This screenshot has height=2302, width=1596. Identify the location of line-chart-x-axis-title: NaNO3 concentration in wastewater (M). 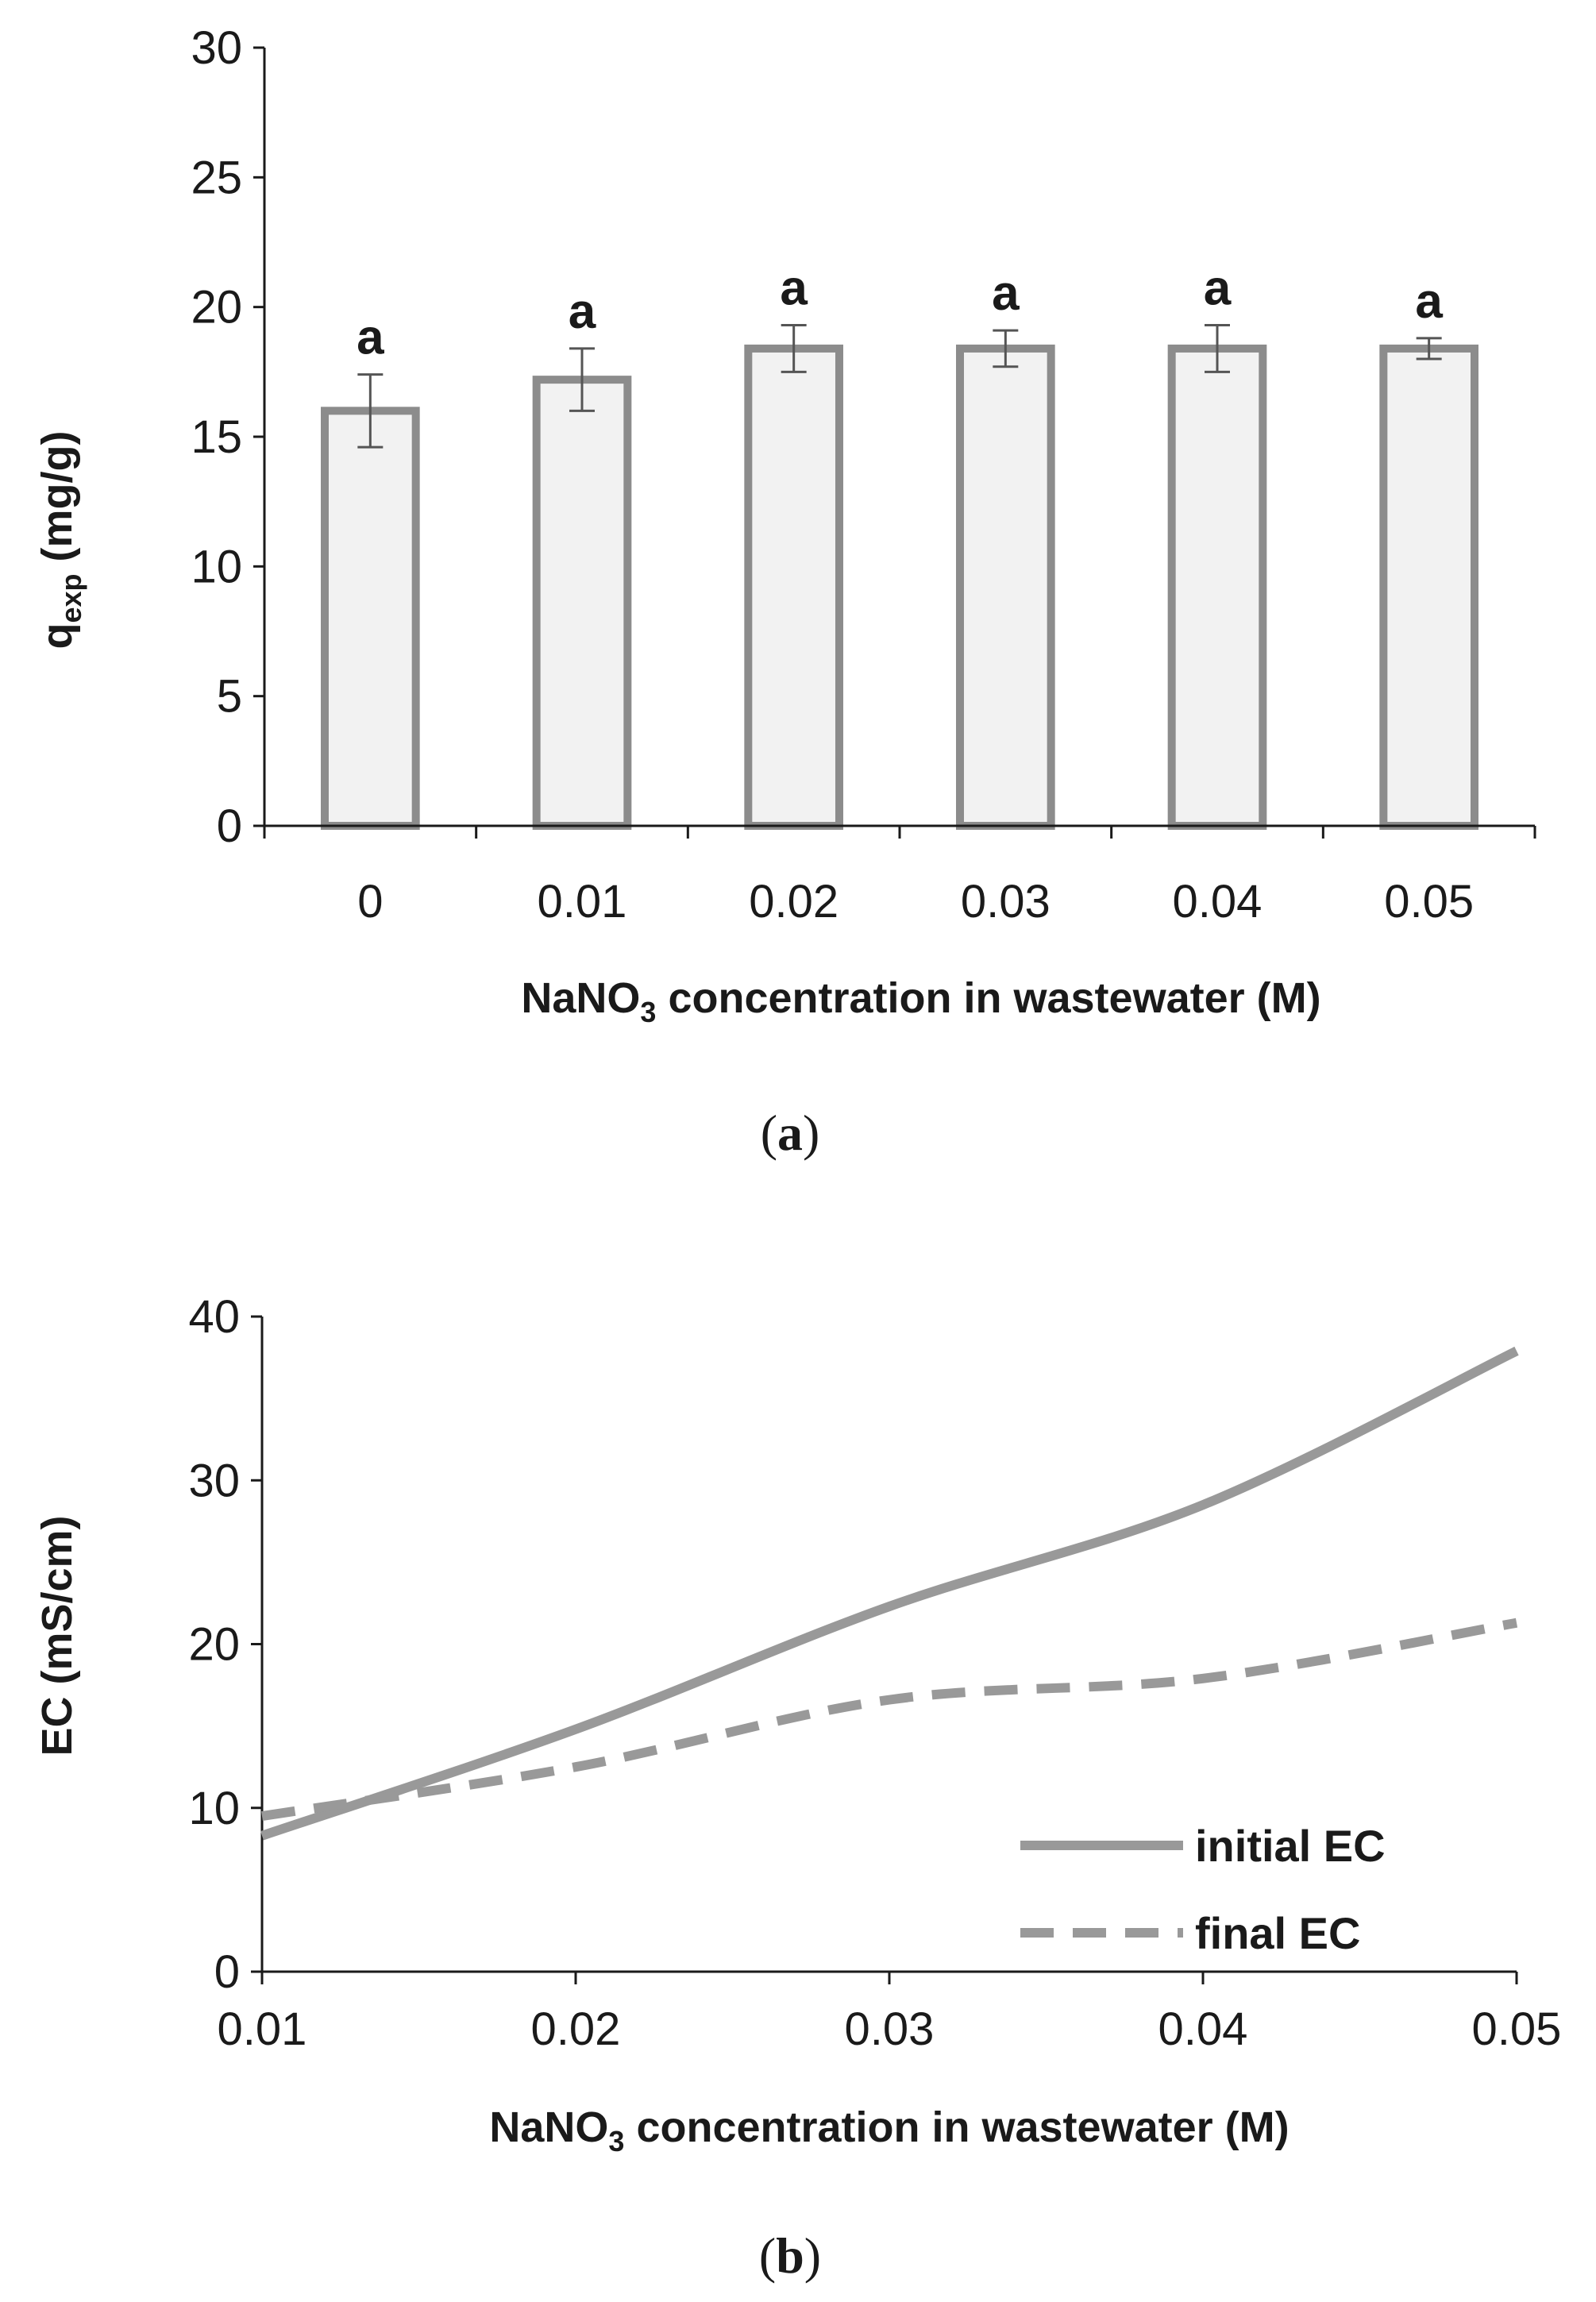
(889, 2130).